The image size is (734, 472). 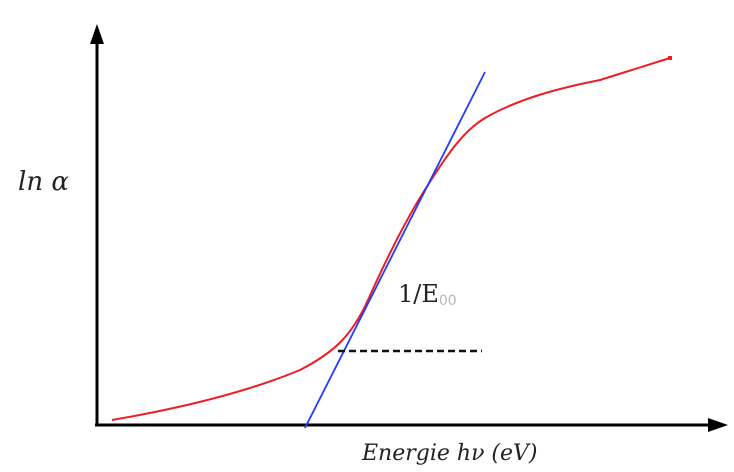 What do you see at coordinates (418, 294) in the screenshot?
I see `slope-label-main: 1/E` at bounding box center [418, 294].